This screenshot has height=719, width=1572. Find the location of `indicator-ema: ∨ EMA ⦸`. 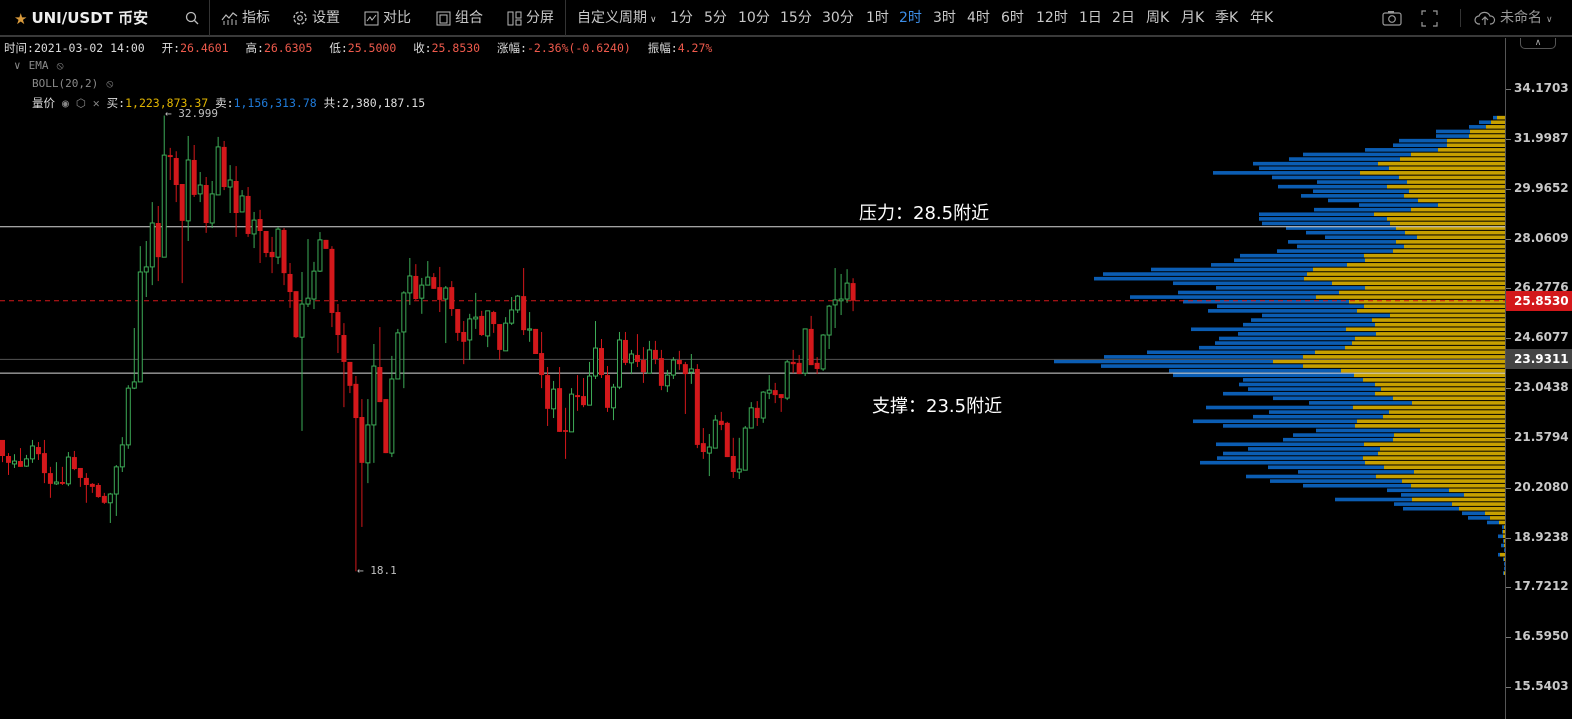

indicator-ema: ∨ EMA ⦸ is located at coordinates (39, 66).